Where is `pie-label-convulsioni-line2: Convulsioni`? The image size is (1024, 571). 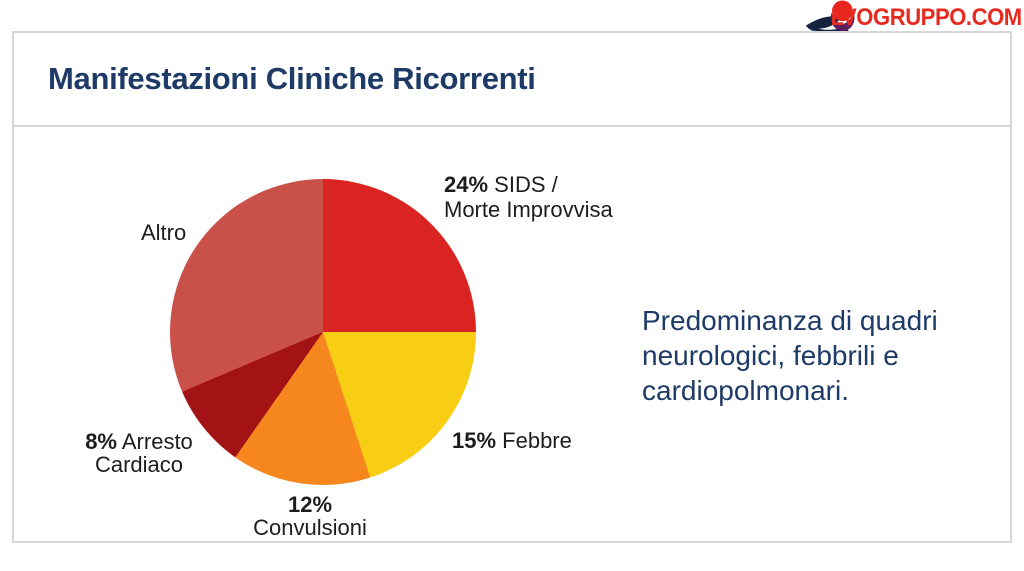
pie-label-convulsioni-line2: Convulsioni is located at coordinates (310, 527).